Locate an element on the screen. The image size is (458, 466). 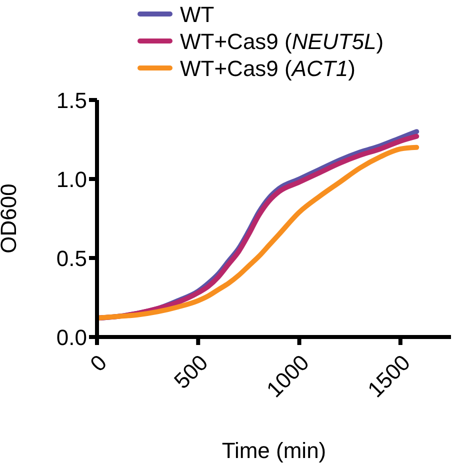
legend-label: WT+Cas9 (ACT1) is located at coordinates (268, 68).